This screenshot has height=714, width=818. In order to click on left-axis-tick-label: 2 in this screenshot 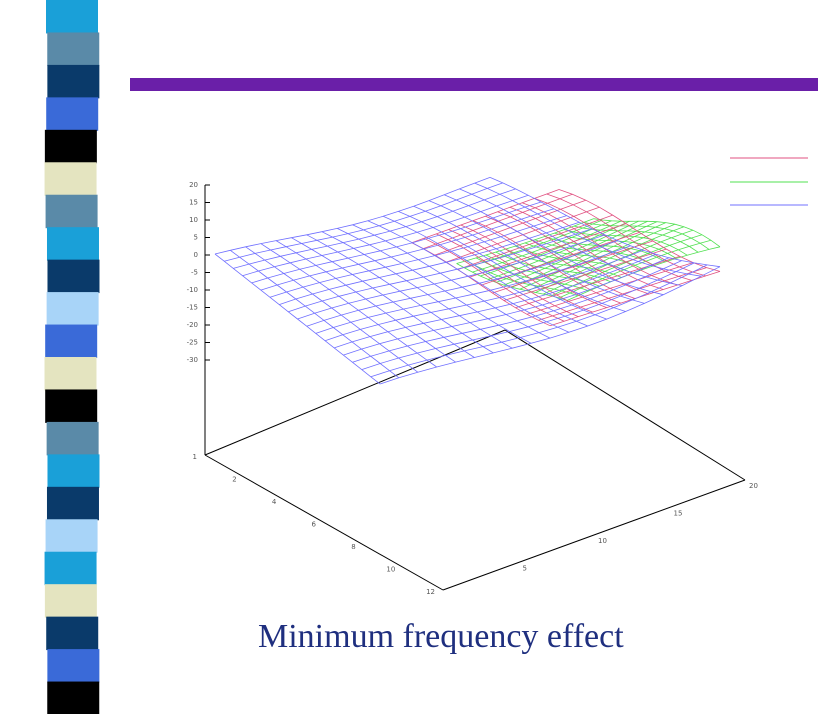, I will do `click(234, 480)`.